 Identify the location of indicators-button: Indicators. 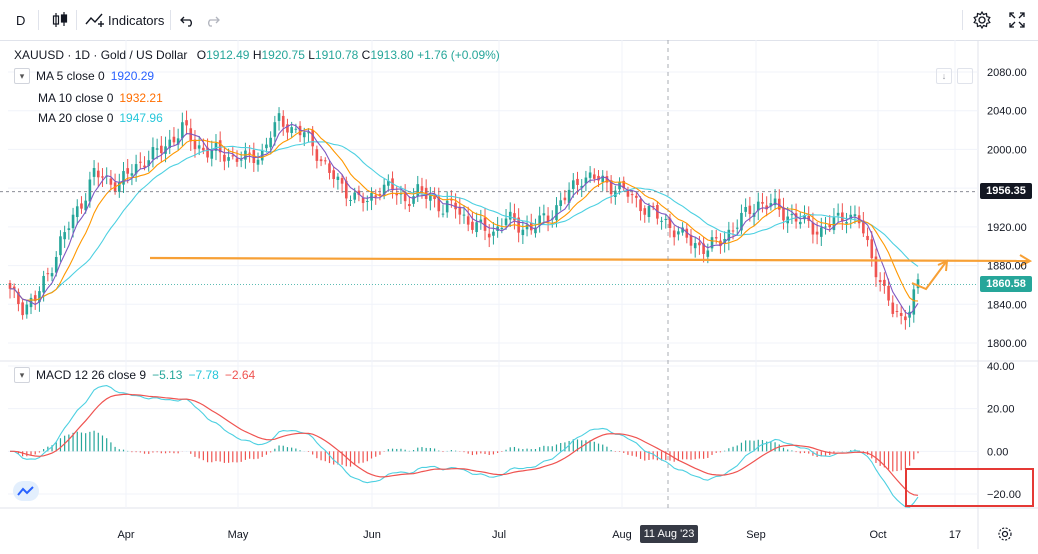
(124, 20).